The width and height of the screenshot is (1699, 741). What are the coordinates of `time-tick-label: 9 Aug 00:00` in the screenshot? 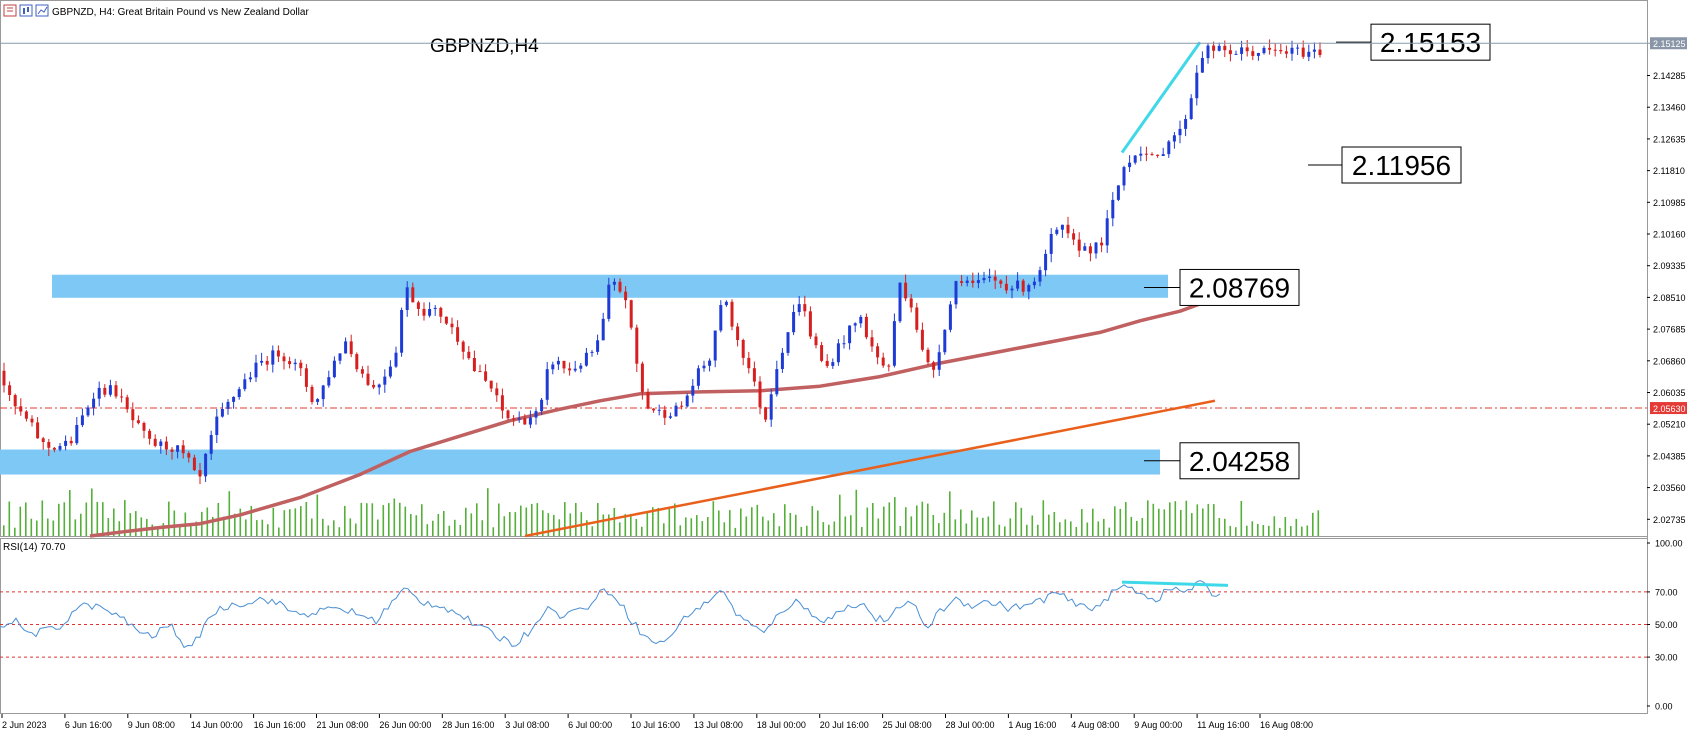 It's located at (1158, 725).